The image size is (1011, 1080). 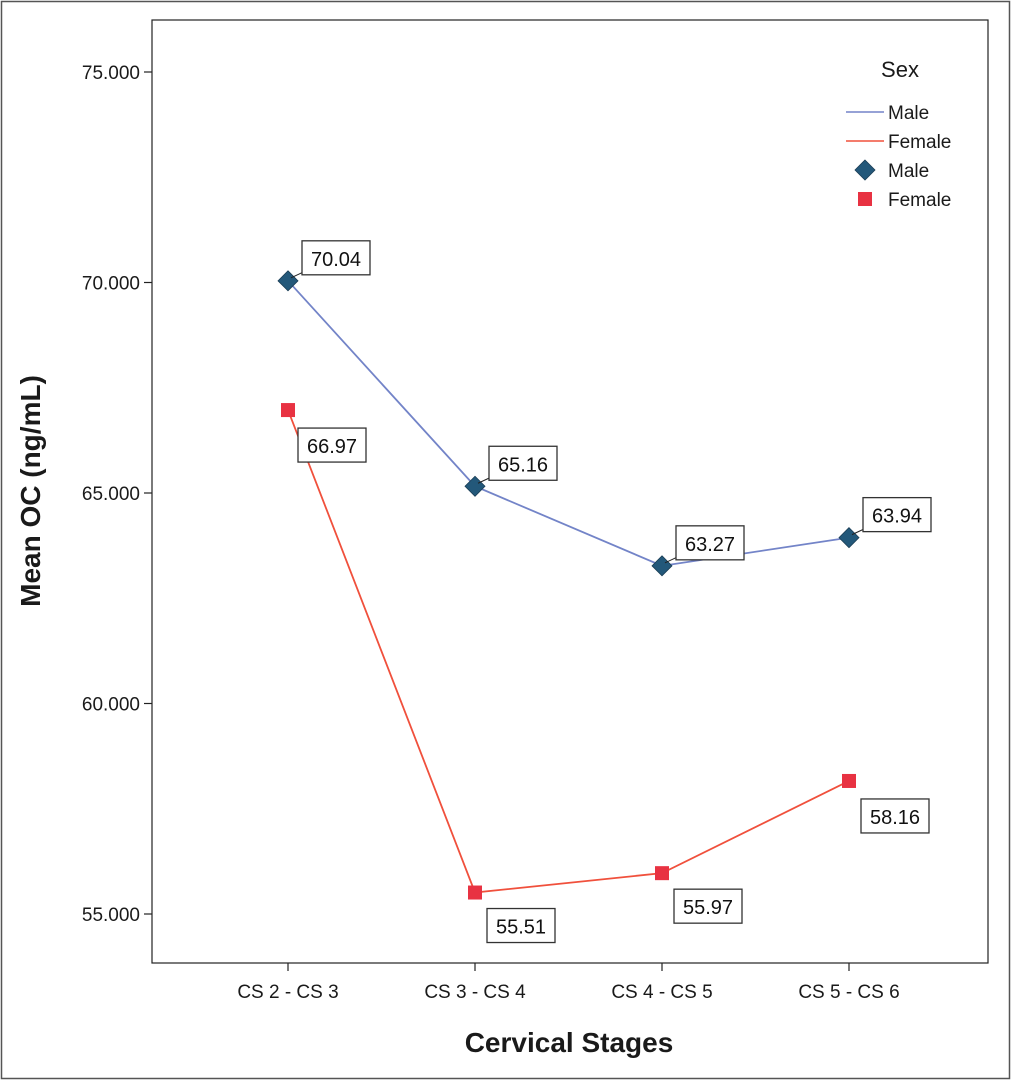 I want to click on legend-marker-shape-female, so click(x=865, y=199).